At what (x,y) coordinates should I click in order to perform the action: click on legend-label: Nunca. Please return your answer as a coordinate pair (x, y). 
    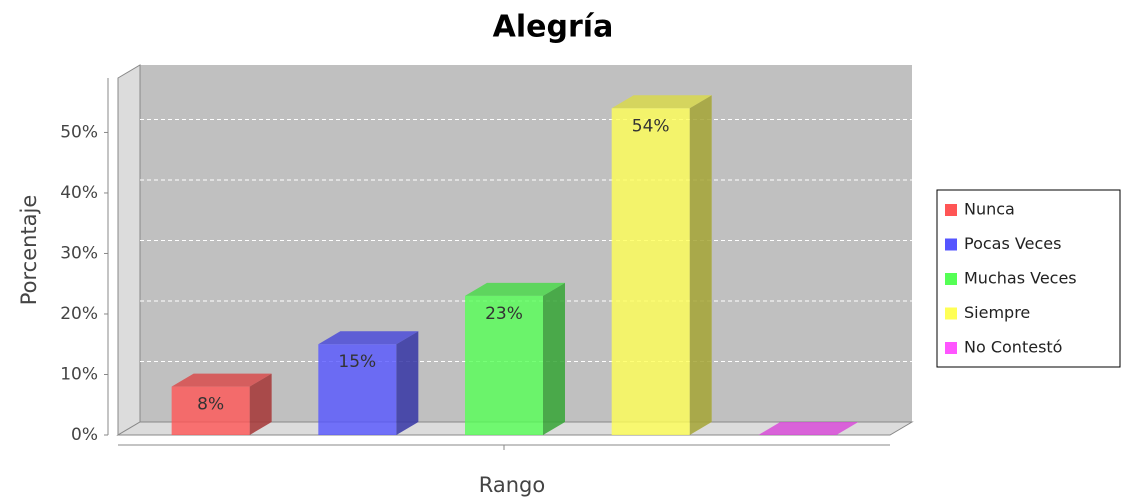
    Looking at the image, I should click on (989, 209).